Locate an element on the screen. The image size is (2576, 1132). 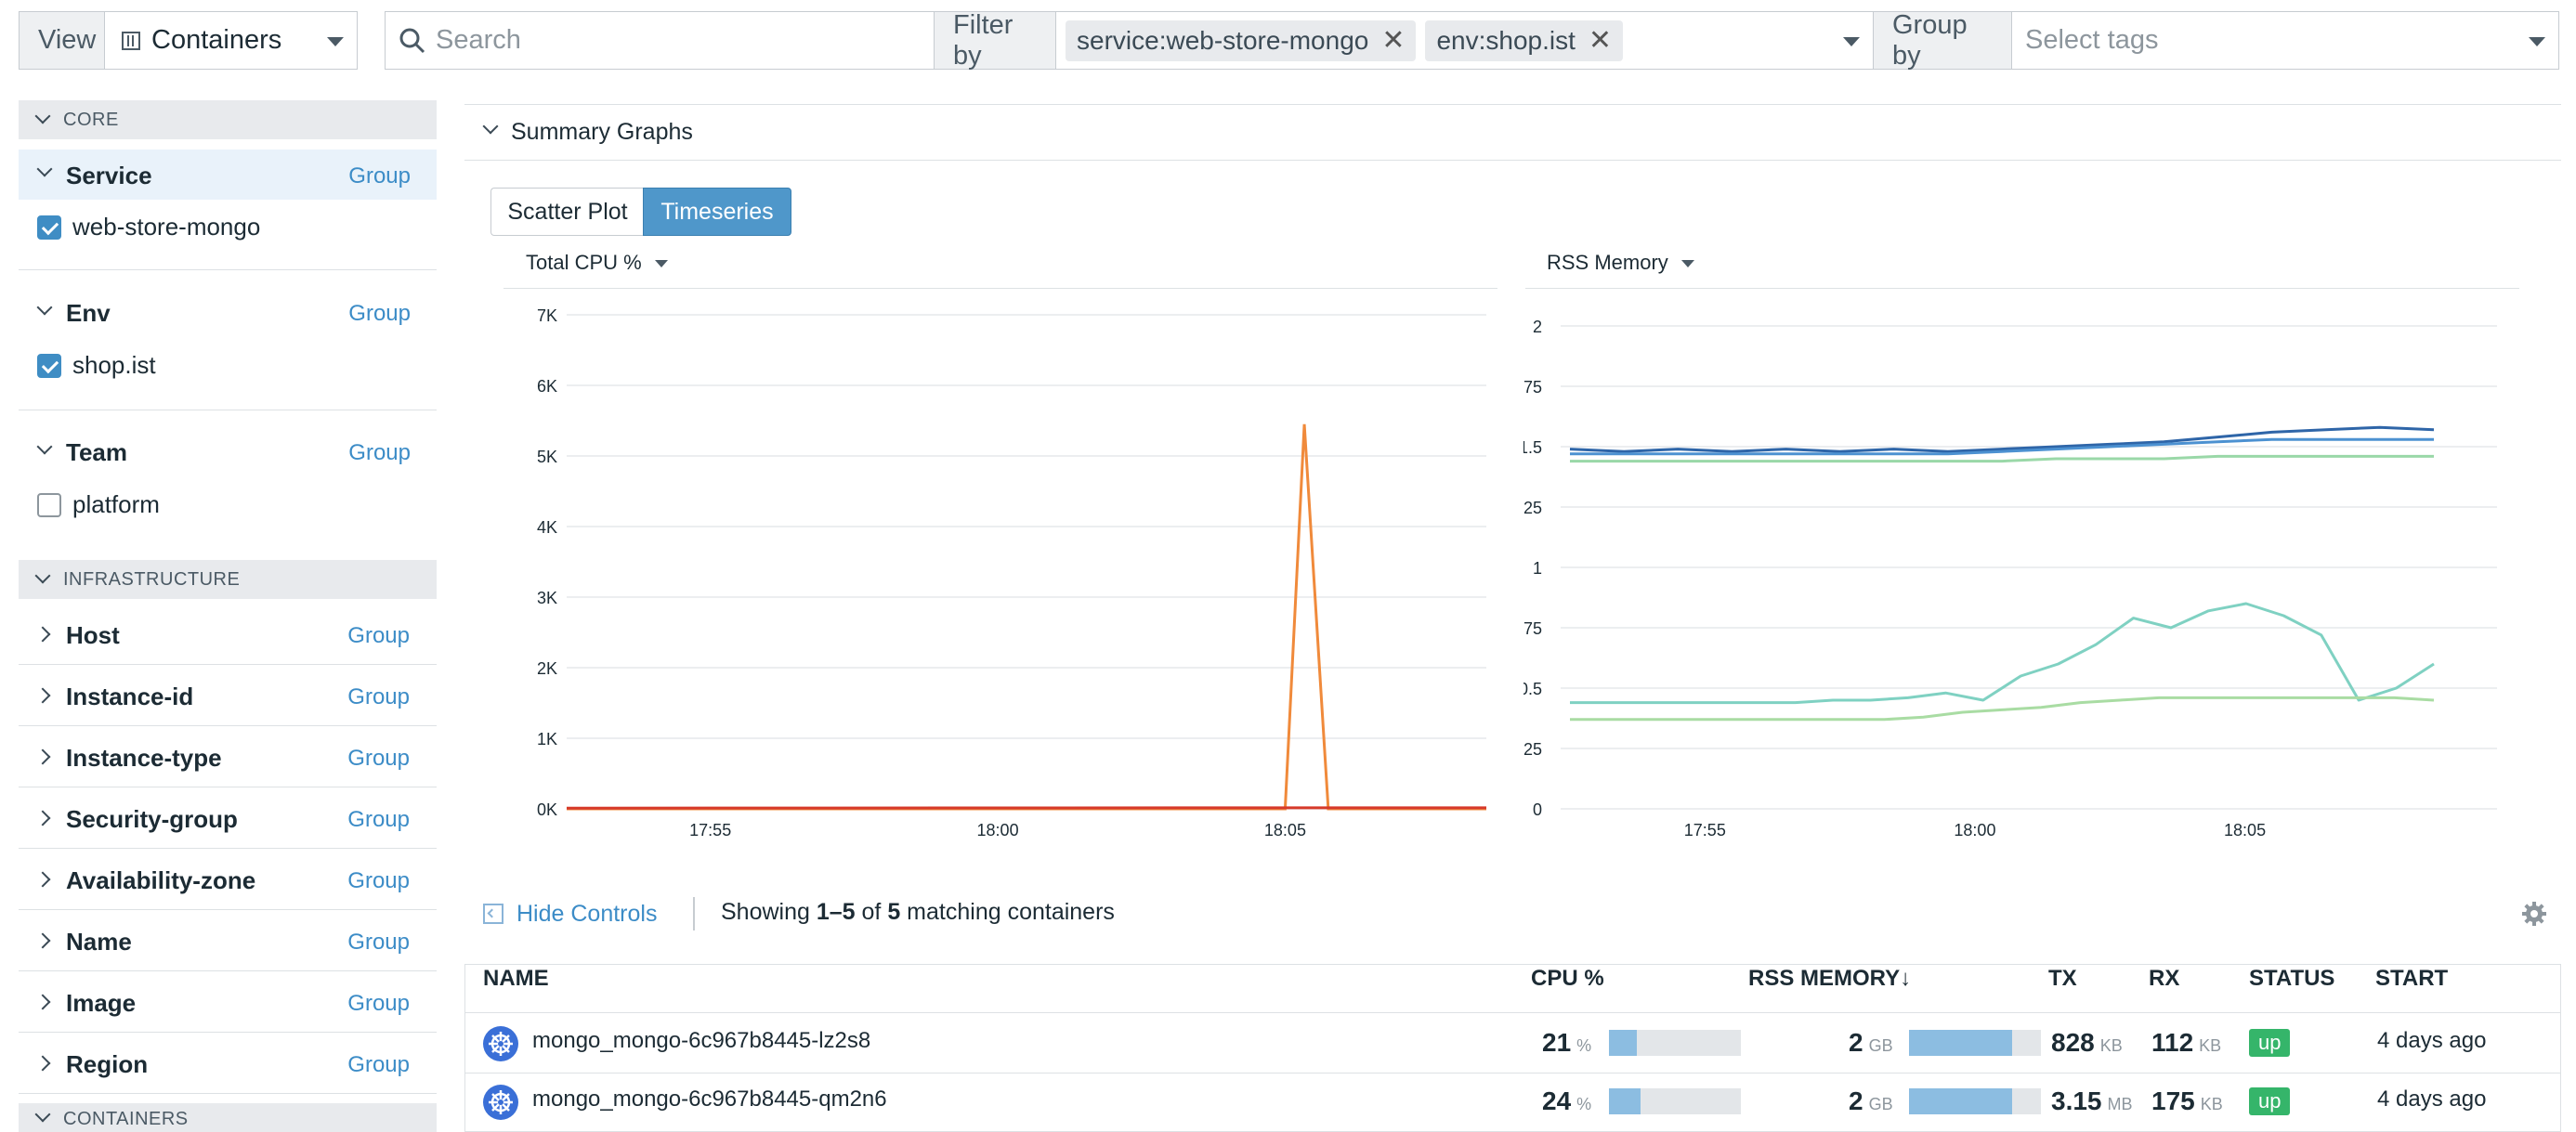
view-label: View is located at coordinates (62, 41).